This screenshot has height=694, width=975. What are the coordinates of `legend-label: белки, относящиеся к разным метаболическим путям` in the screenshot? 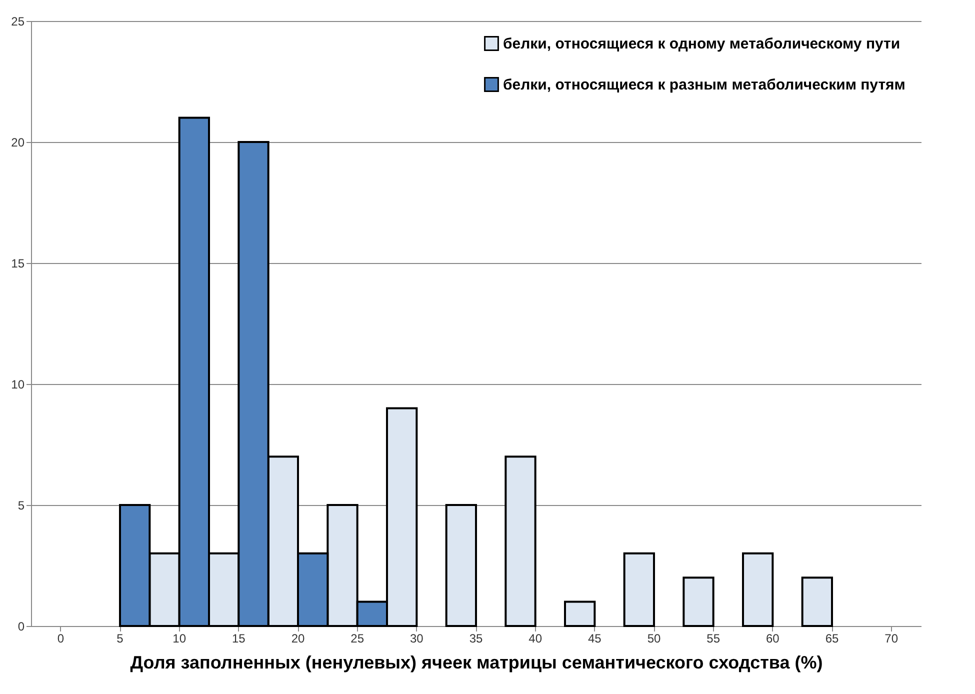 It's located at (704, 85).